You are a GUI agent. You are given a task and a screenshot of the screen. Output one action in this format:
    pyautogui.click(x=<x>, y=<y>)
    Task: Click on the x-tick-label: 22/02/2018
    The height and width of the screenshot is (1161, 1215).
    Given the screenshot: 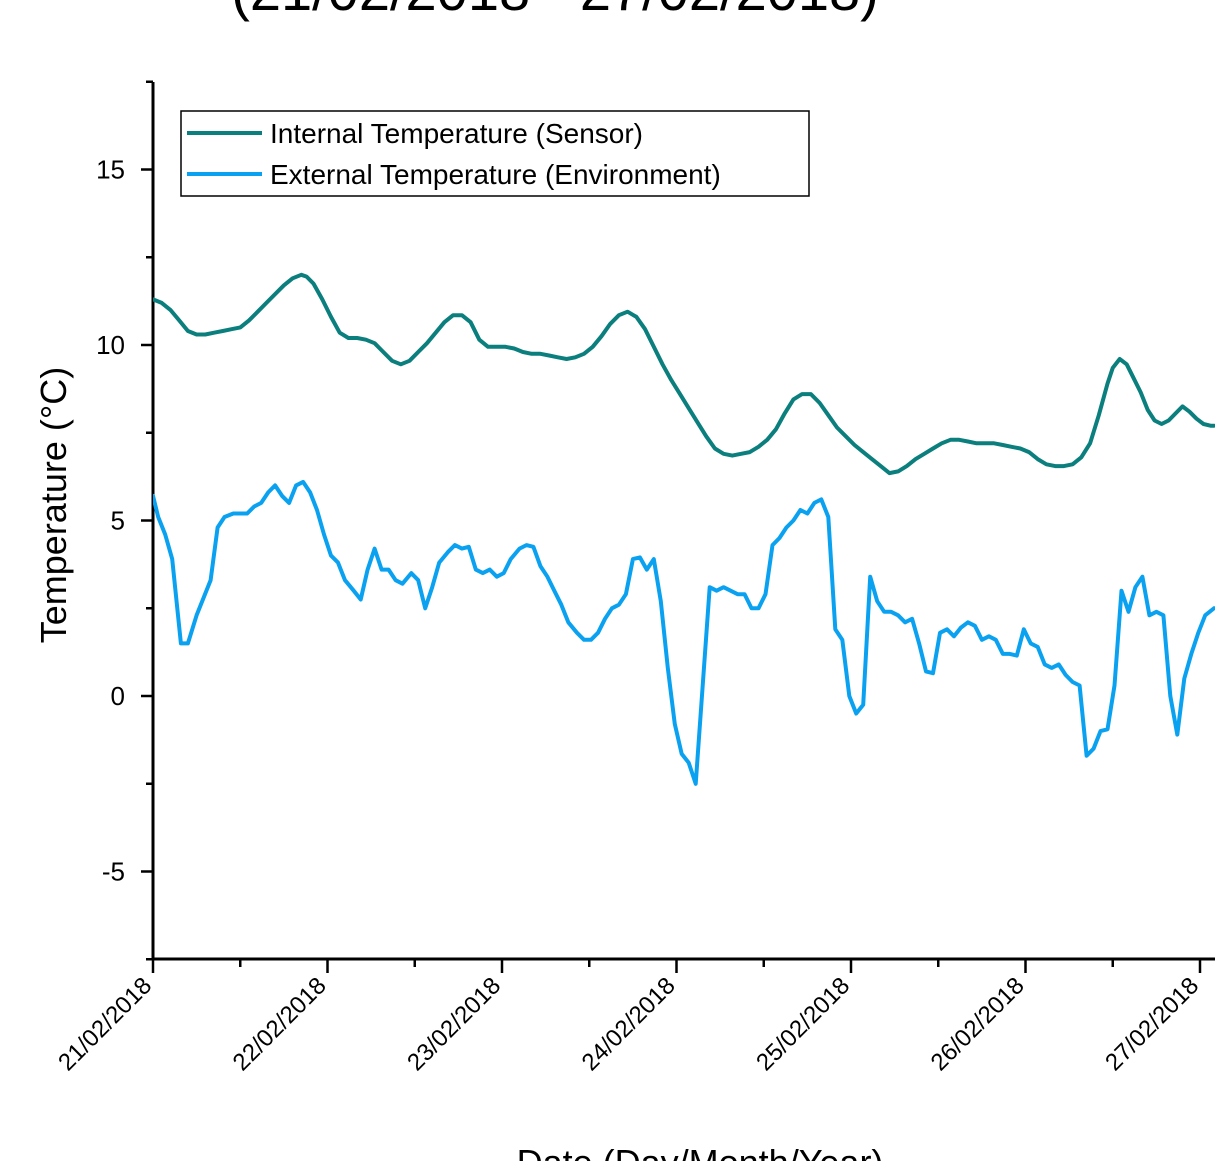 What is the action you would take?
    pyautogui.click(x=280, y=1024)
    